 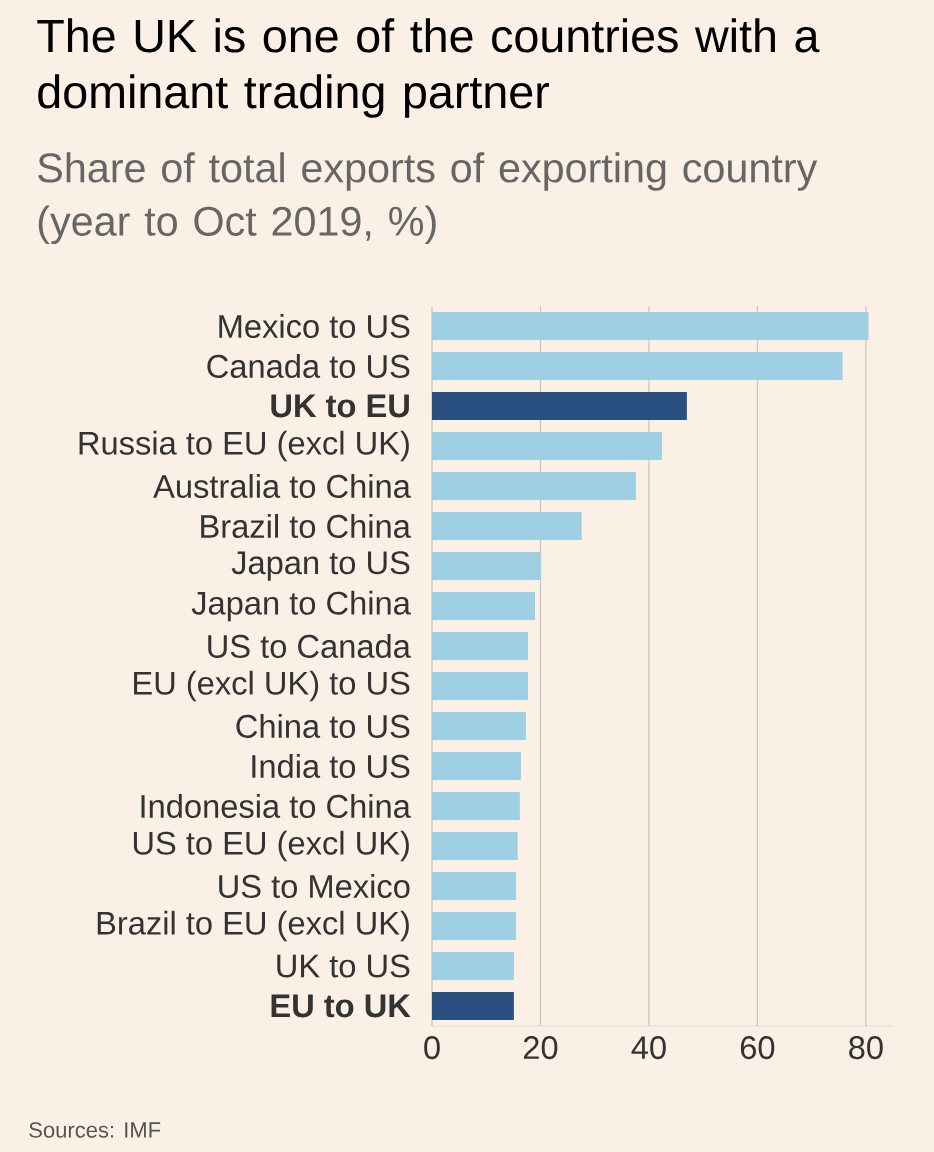 I want to click on y-tick-label: Canada to US, so click(x=308, y=366).